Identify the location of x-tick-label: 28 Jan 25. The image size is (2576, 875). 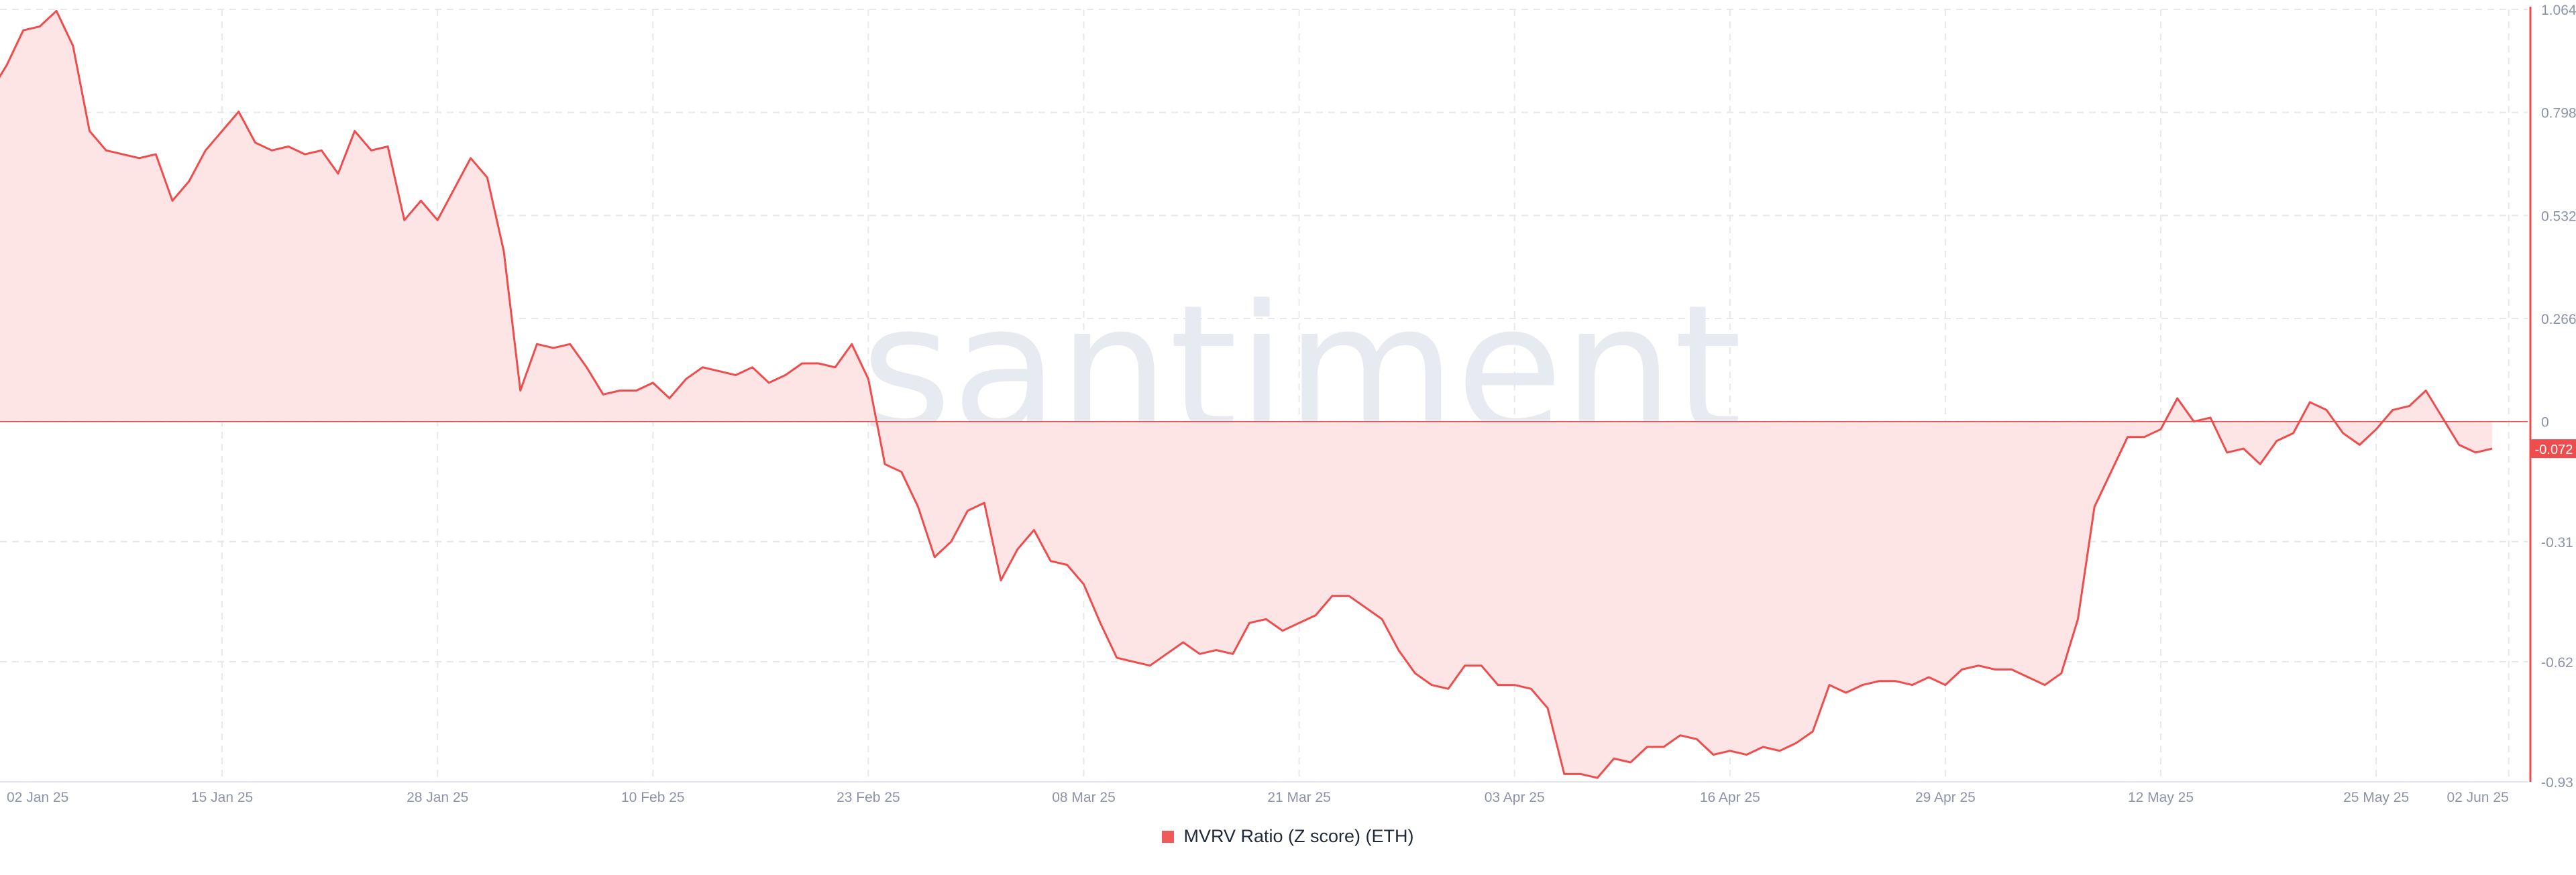
(437, 797).